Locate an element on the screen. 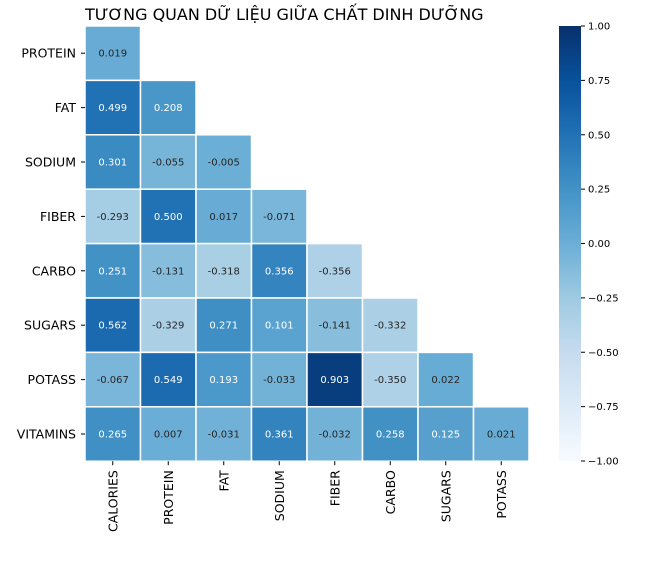  colorbar is located at coordinates (570, 243).